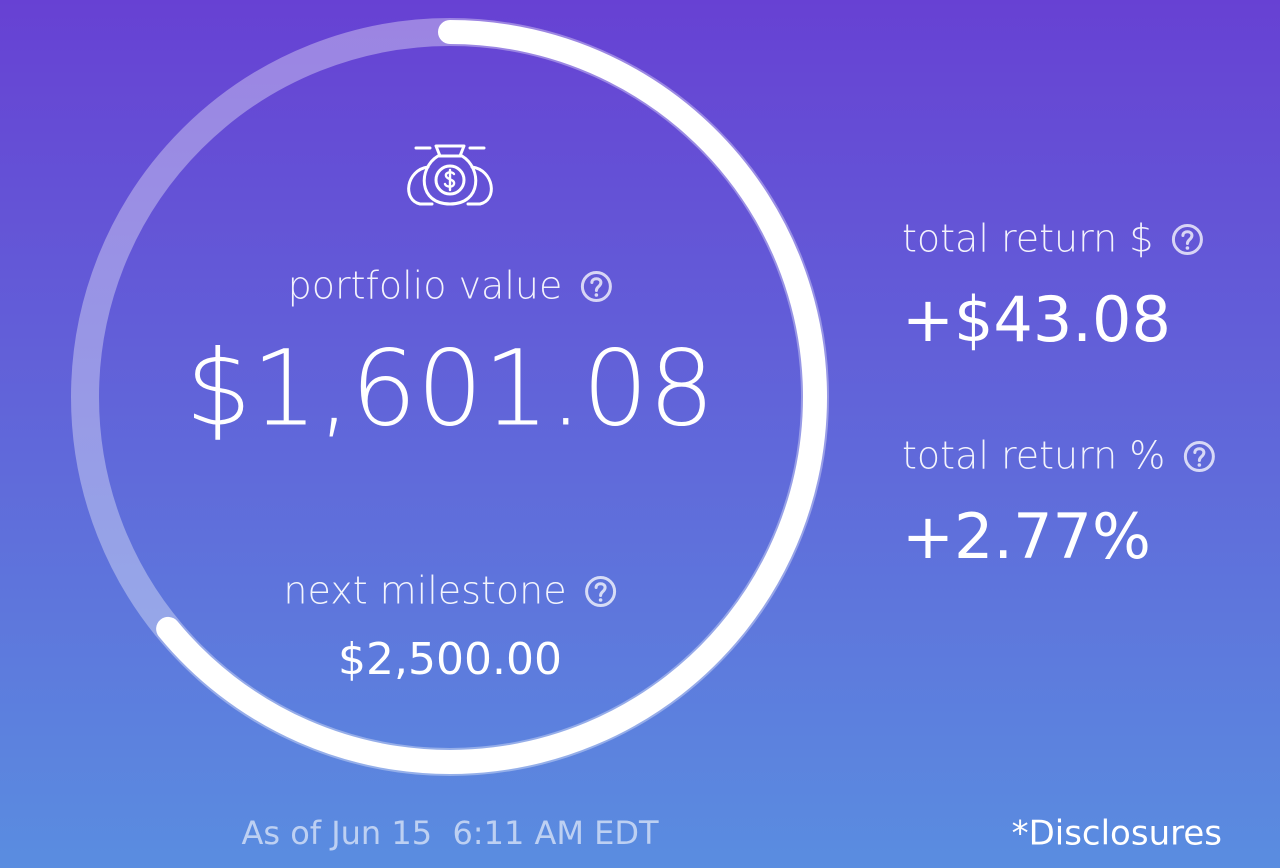 The height and width of the screenshot is (868, 1280). Describe the element at coordinates (449, 388) in the screenshot. I see `portfolio-value: $1,601.08` at that location.